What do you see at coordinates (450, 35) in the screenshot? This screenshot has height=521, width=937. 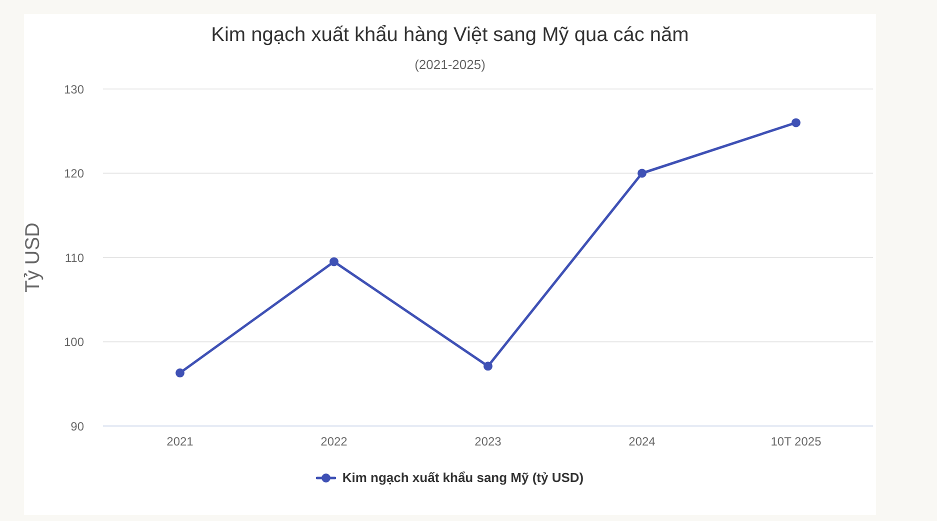 I see `chart-title: Kim ngạch xuất khẩu hàng Việt sang Mỹ qua các năm` at bounding box center [450, 35].